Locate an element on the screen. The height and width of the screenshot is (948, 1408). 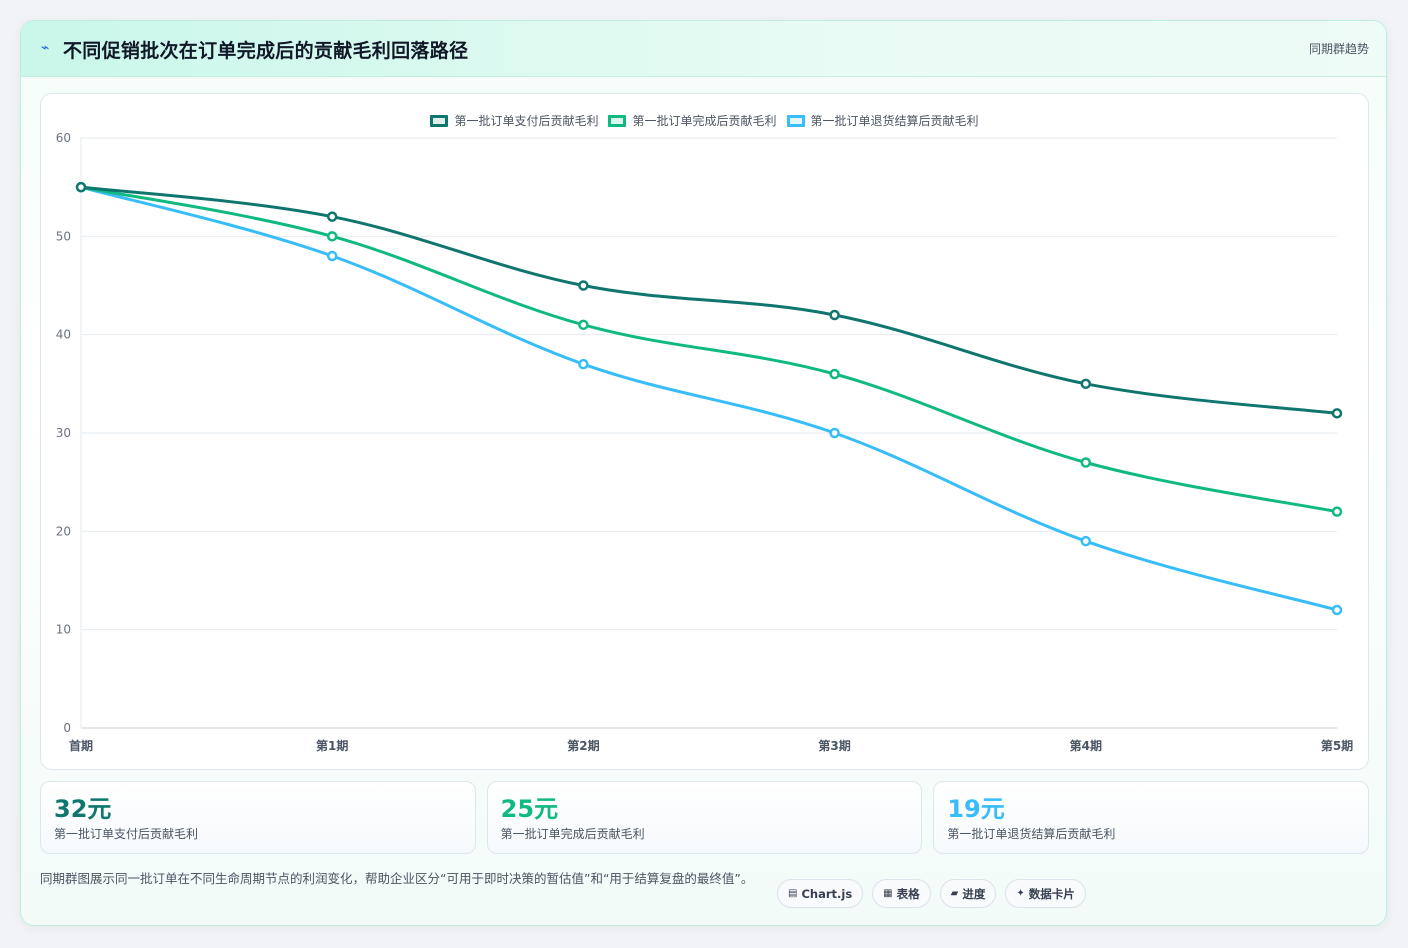
tech-chip: ▦ 表格 is located at coordinates (901, 893).